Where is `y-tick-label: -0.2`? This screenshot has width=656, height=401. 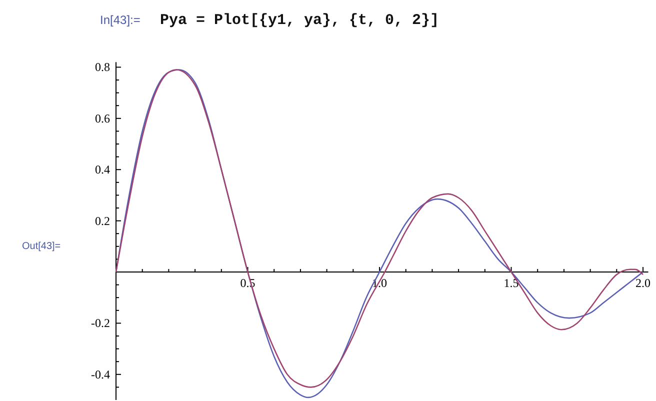
y-tick-label: -0.2 is located at coordinates (100, 323).